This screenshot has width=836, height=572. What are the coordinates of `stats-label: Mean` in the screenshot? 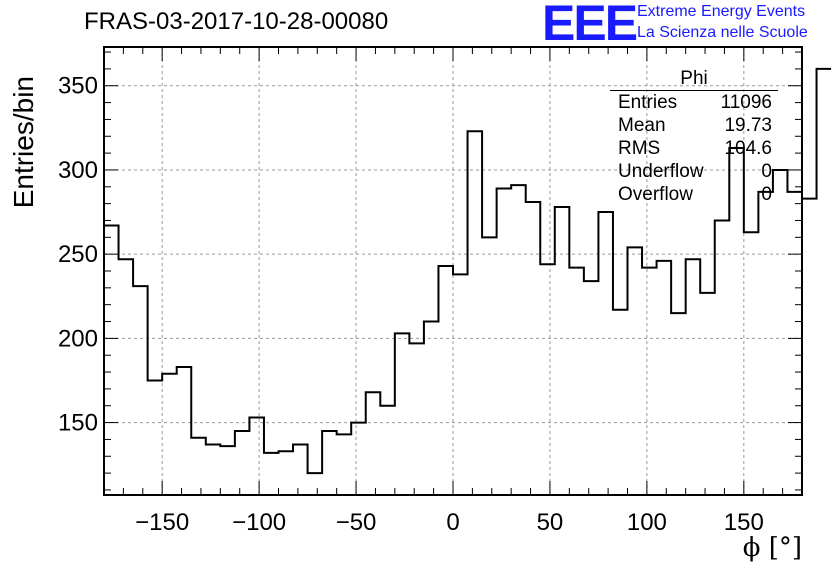 It's located at (642, 125).